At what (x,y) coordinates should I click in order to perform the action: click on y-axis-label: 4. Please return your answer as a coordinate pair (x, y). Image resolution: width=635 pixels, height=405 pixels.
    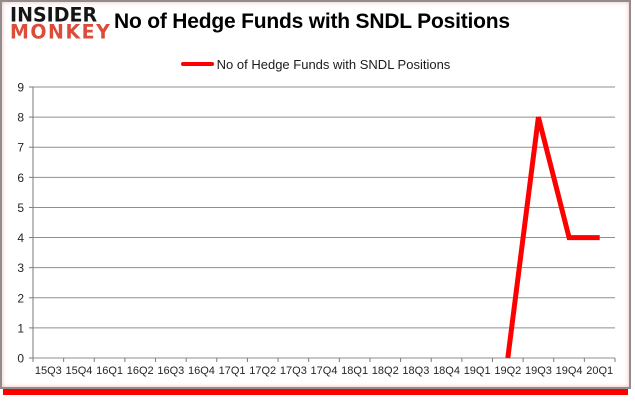
    Looking at the image, I should click on (20, 238).